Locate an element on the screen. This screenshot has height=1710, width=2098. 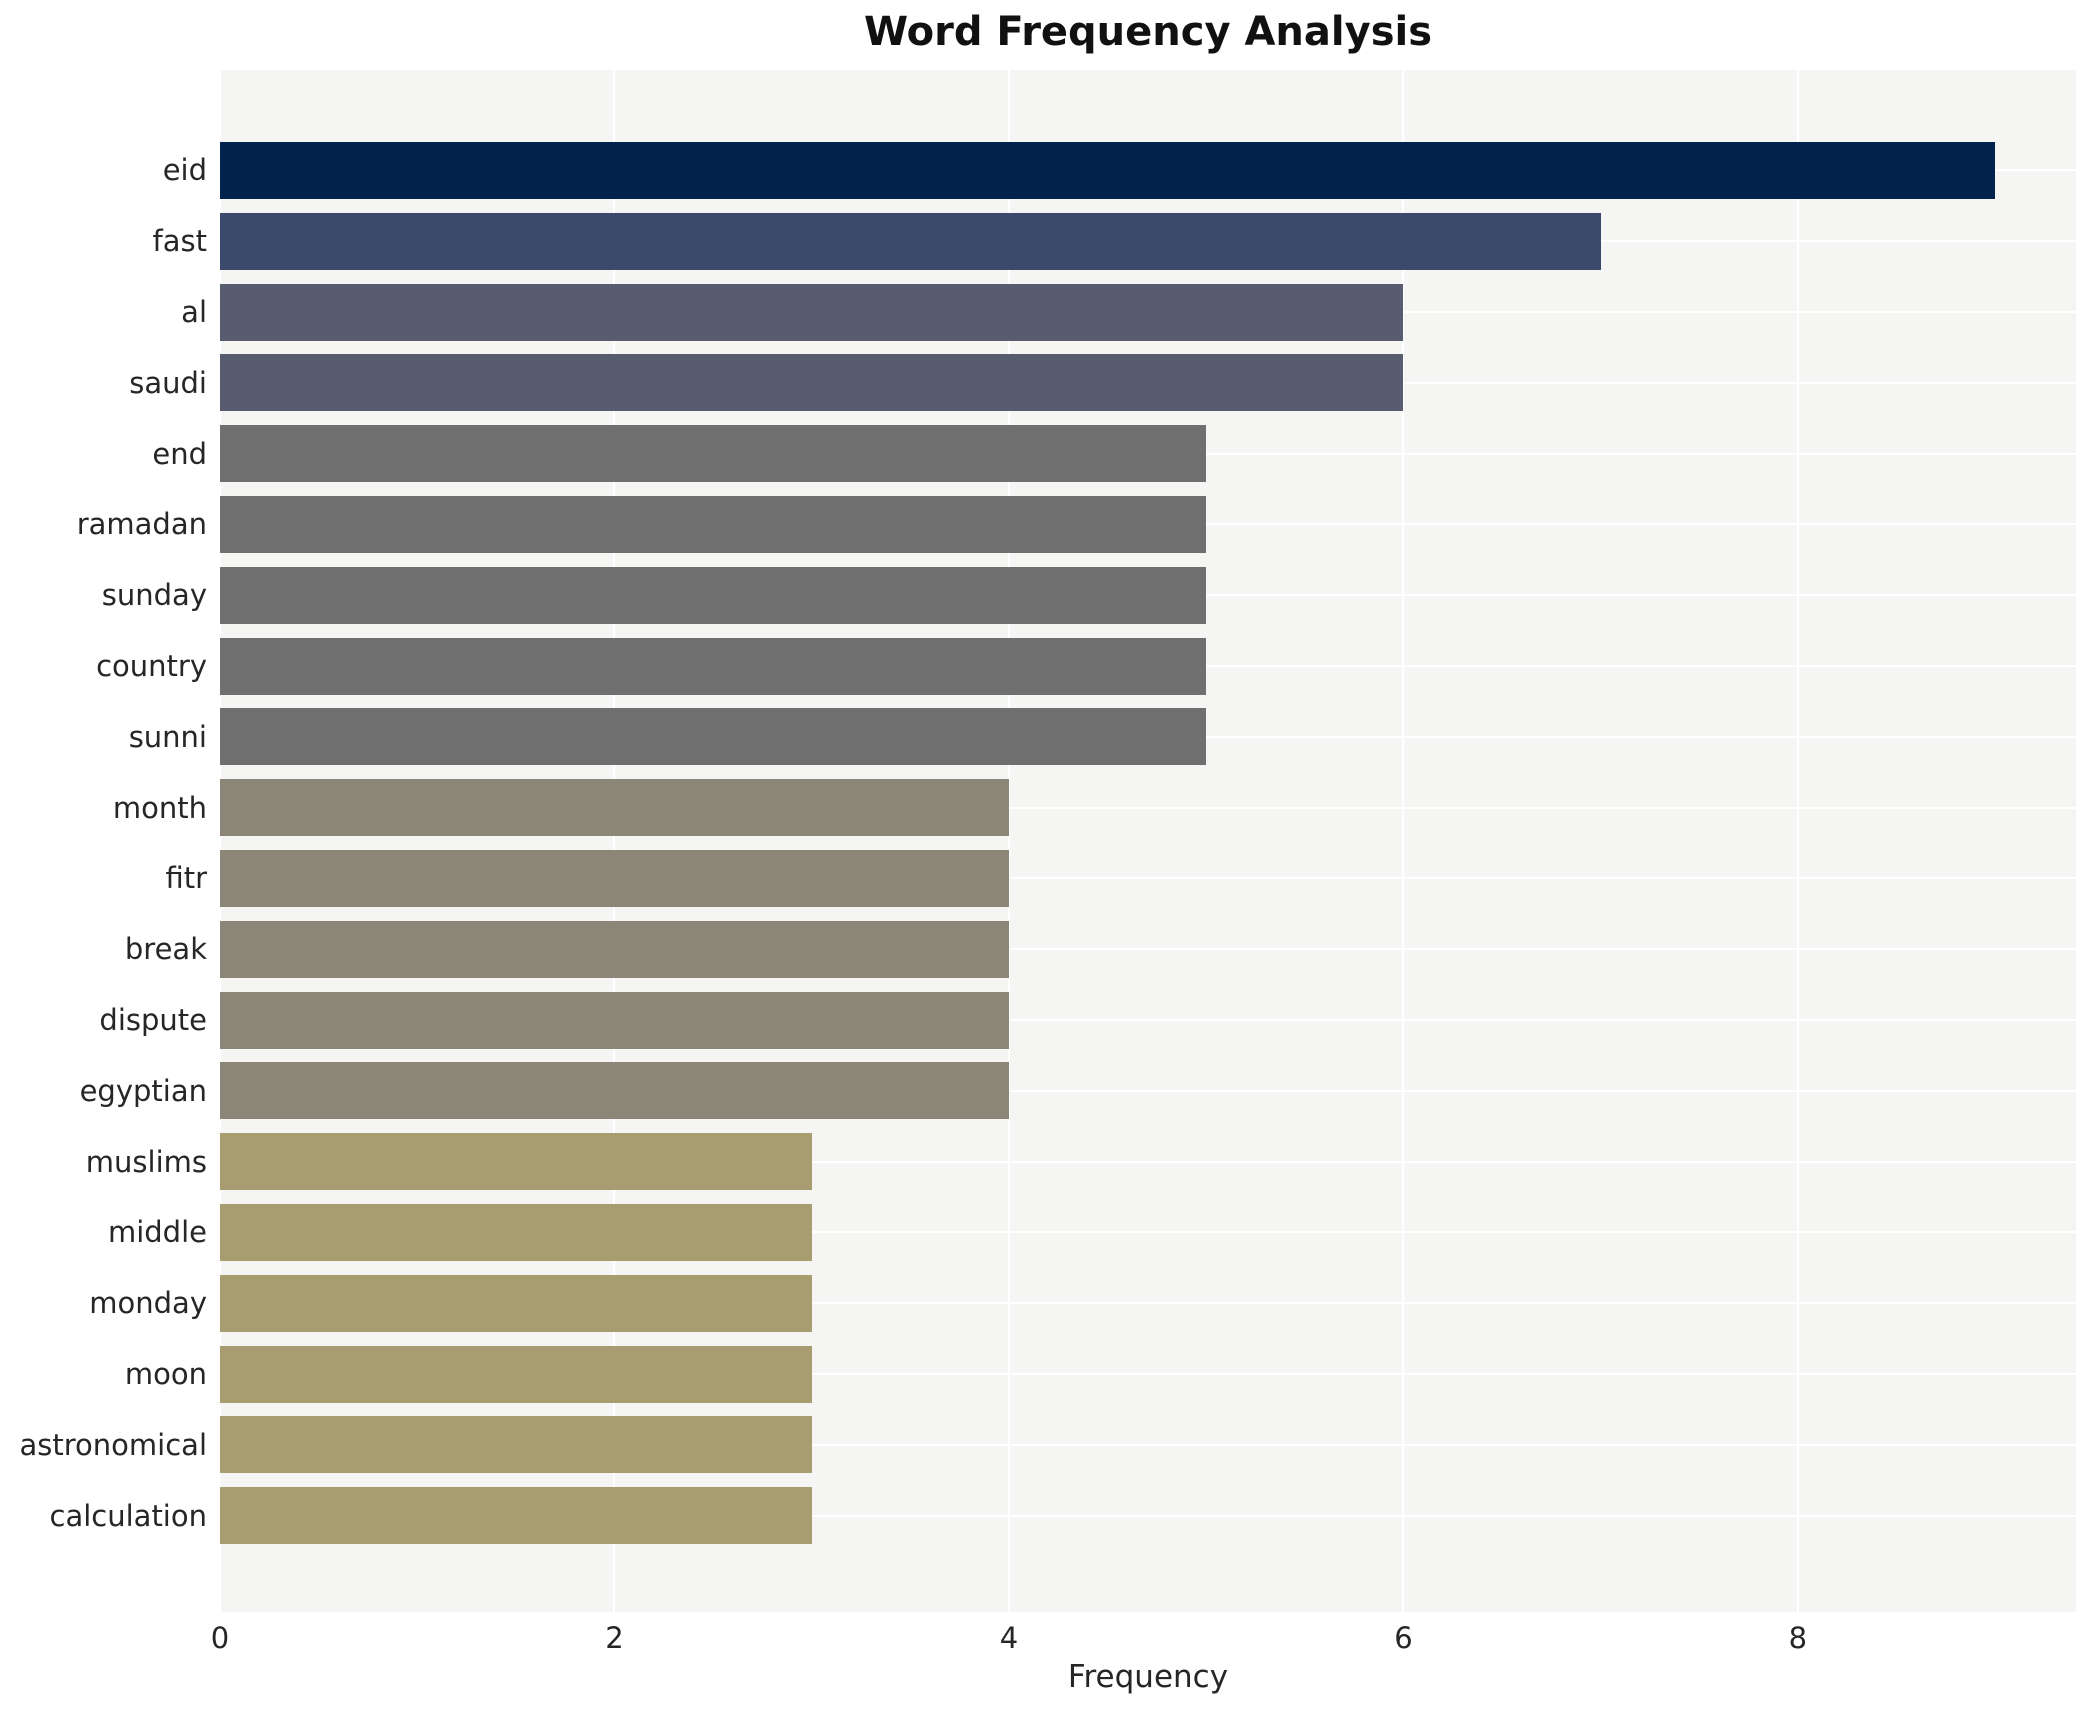
bar-month is located at coordinates (614, 808).